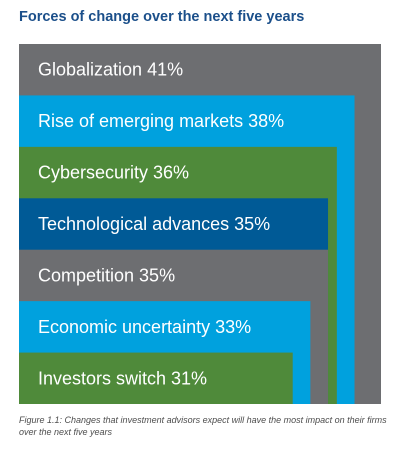 This screenshot has width=400, height=458. I want to click on bar-label-rise-of-emerging-markets: Rise of emerging markets 38%, so click(161, 121).